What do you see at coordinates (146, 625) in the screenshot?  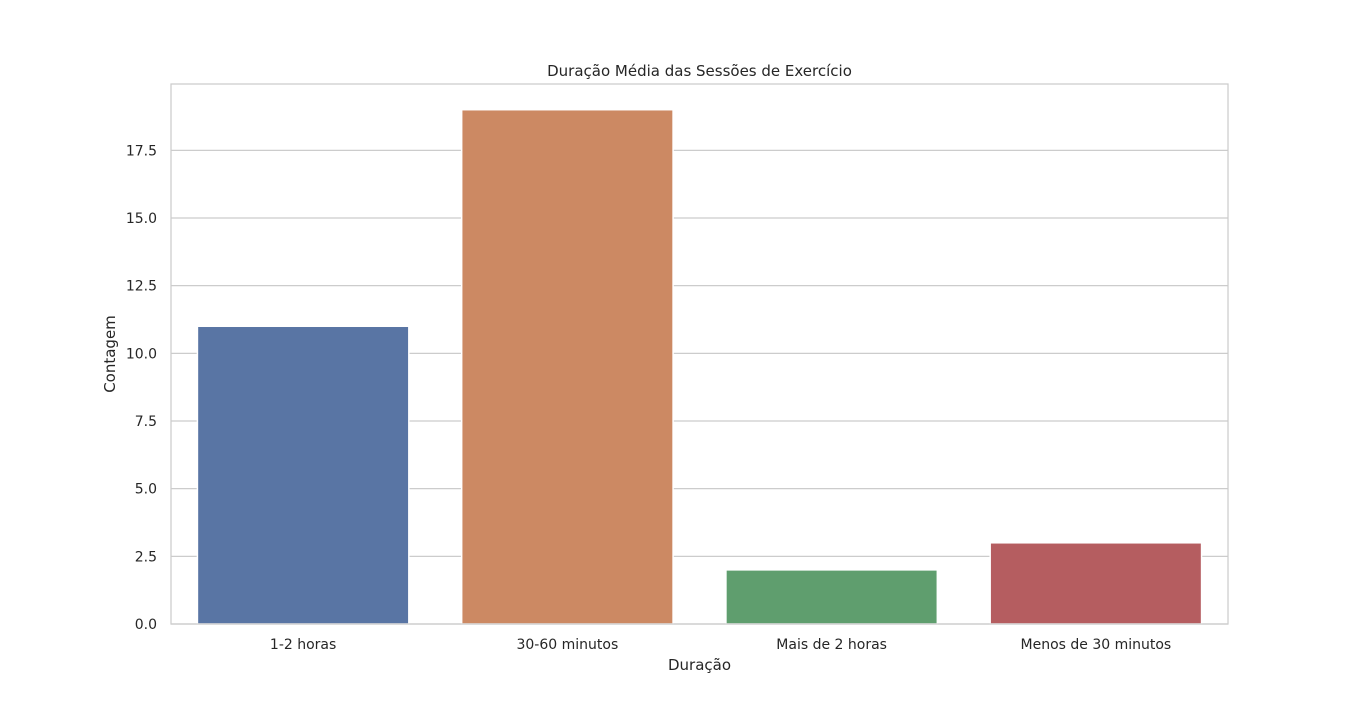 I see `y-tick-label: 0.0` at bounding box center [146, 625].